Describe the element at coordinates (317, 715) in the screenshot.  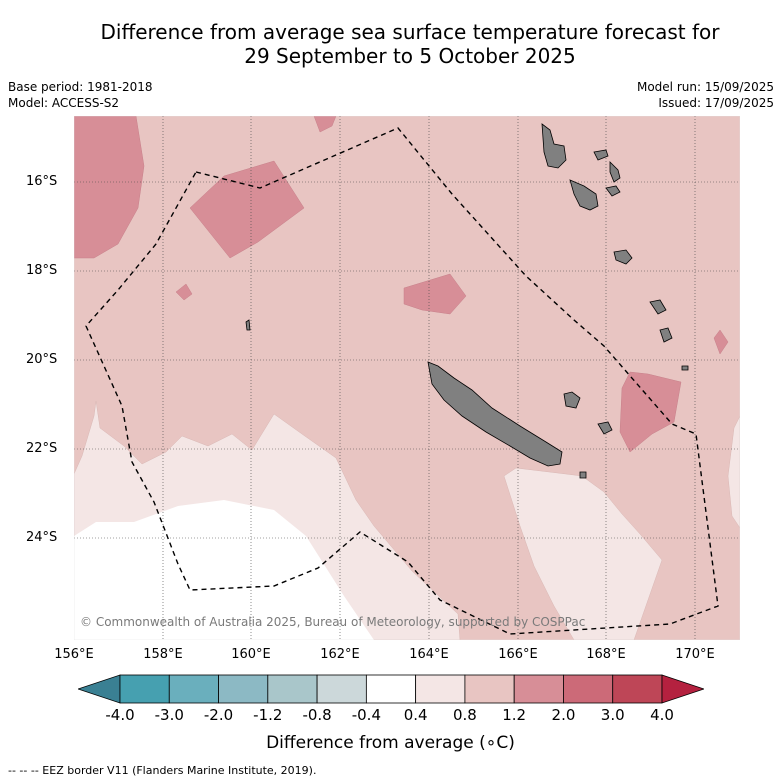
I see `colorbar-tick-label: -0.8` at that location.